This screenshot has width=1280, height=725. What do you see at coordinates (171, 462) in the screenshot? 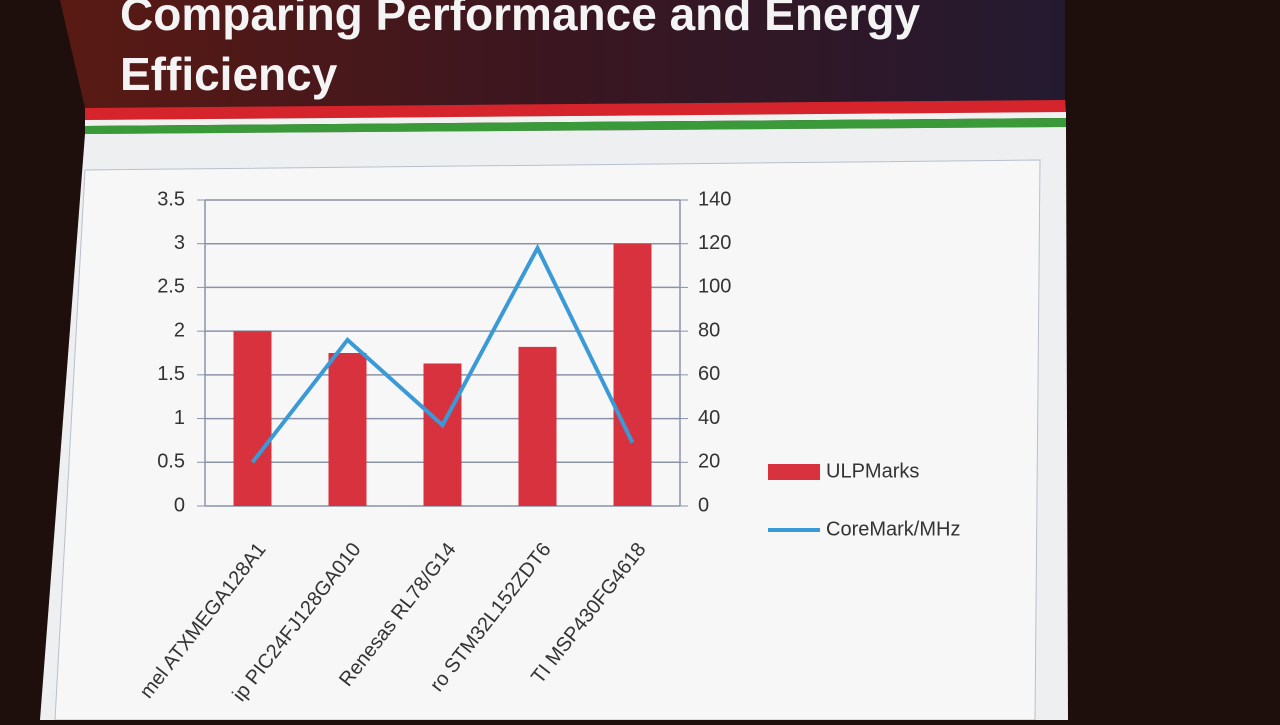
I see `y-tick-label: 0.5` at bounding box center [171, 462].